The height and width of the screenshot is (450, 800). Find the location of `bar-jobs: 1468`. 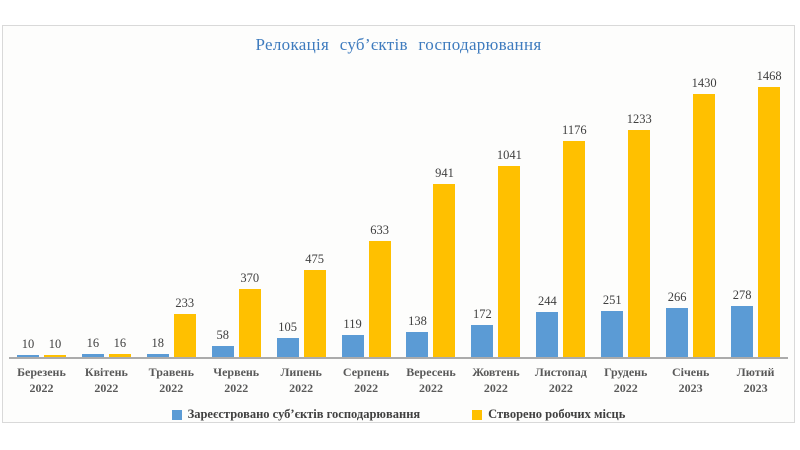

bar-jobs: 1468 is located at coordinates (769, 213).